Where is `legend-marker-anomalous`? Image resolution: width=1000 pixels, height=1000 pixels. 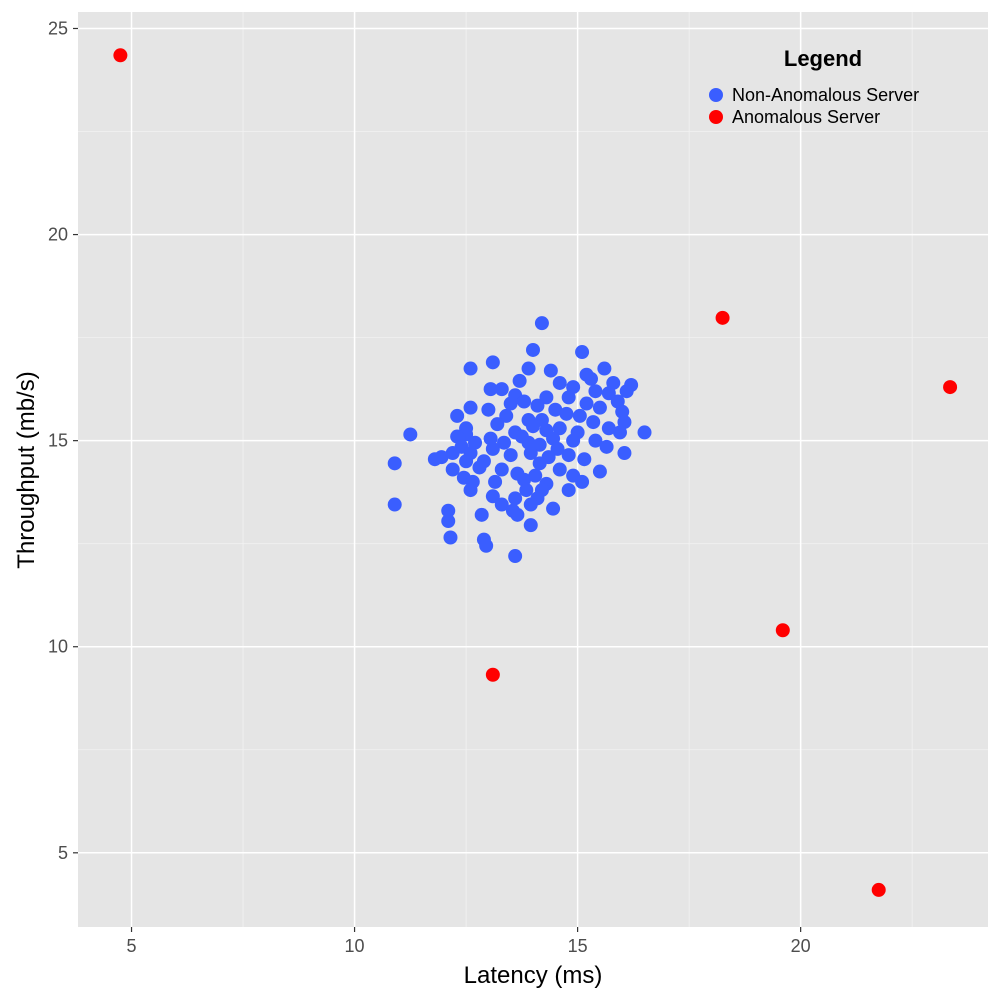 legend-marker-anomalous is located at coordinates (716, 117).